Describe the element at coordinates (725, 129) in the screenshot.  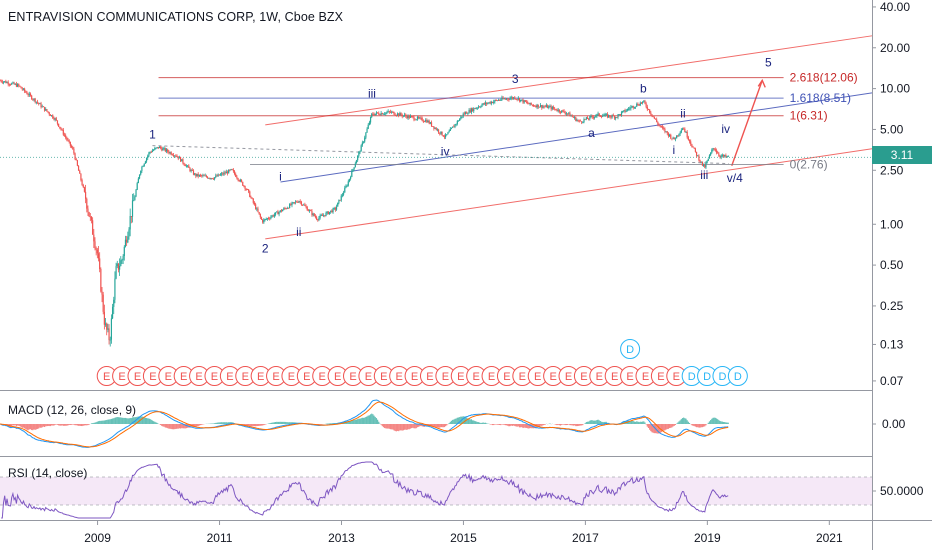
I see `wave-label: iv` at that location.